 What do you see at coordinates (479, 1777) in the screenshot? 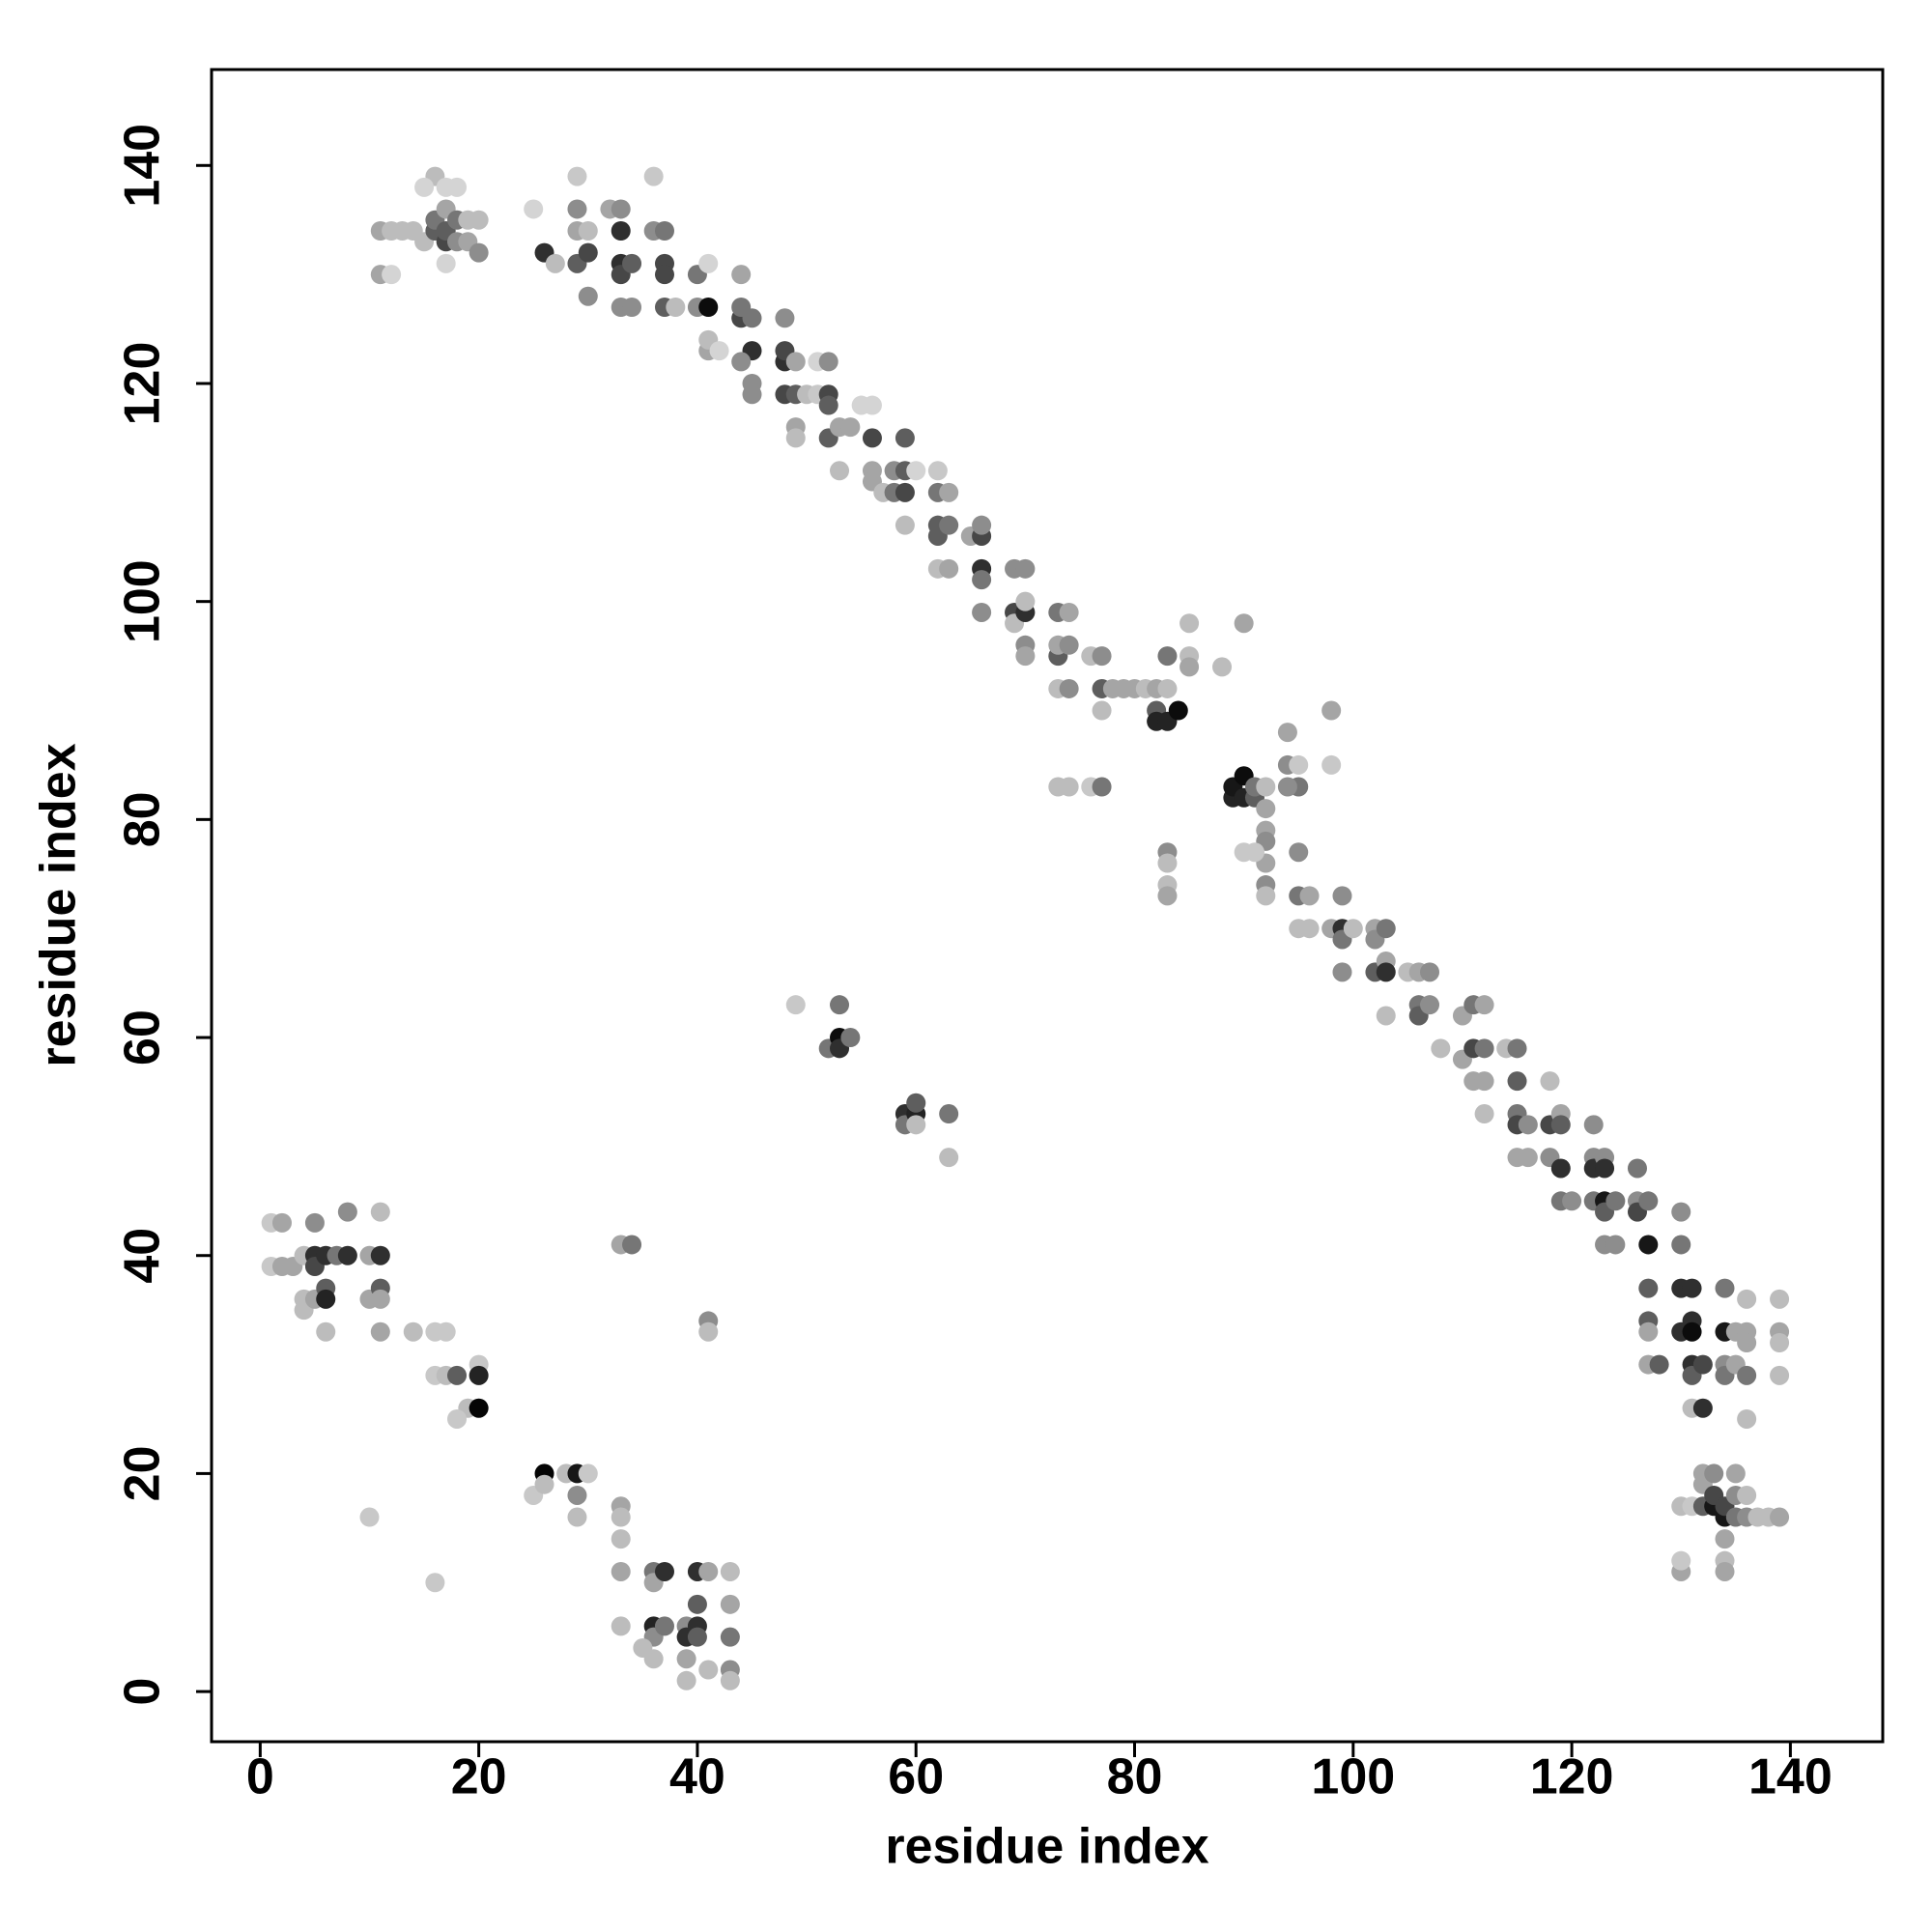
I see `x-tick-label: 20` at bounding box center [479, 1777].